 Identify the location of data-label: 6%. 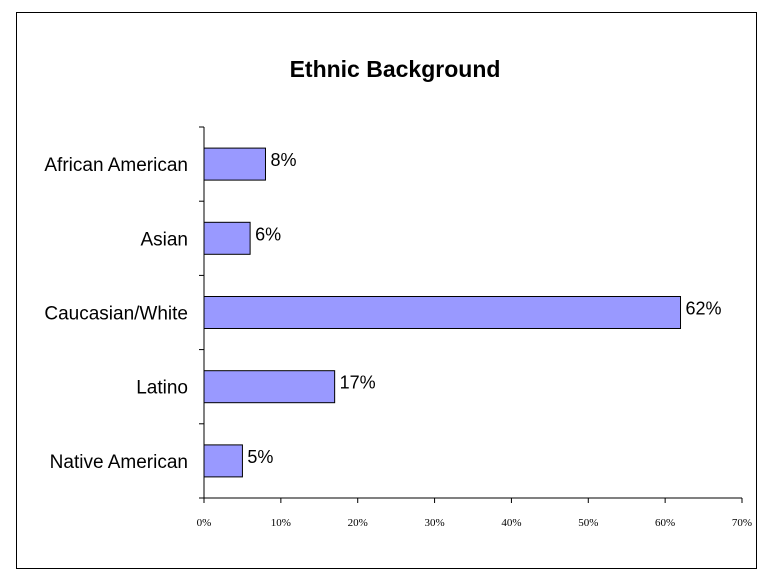
(268, 234).